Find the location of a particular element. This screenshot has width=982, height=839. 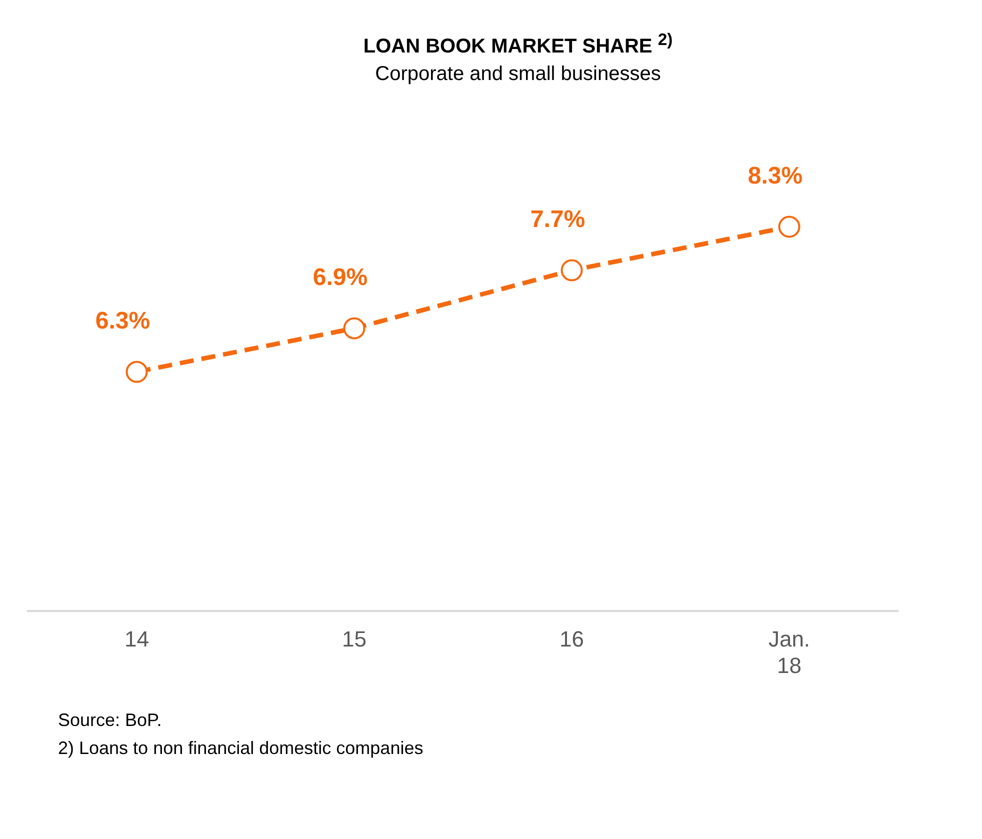

data-label: 6.3% is located at coordinates (122, 320).